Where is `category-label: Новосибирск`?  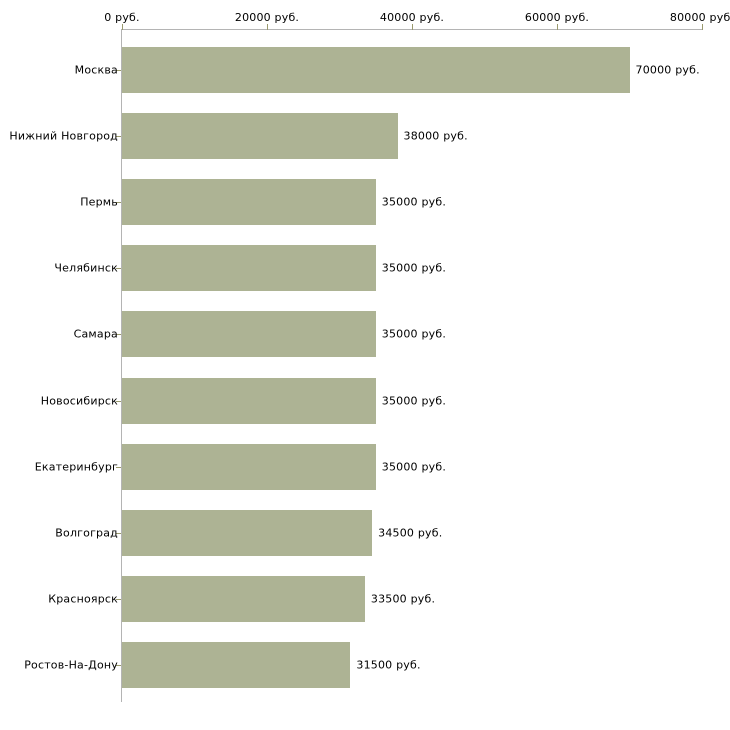
category-label: Новосибирск is located at coordinates (79, 401).